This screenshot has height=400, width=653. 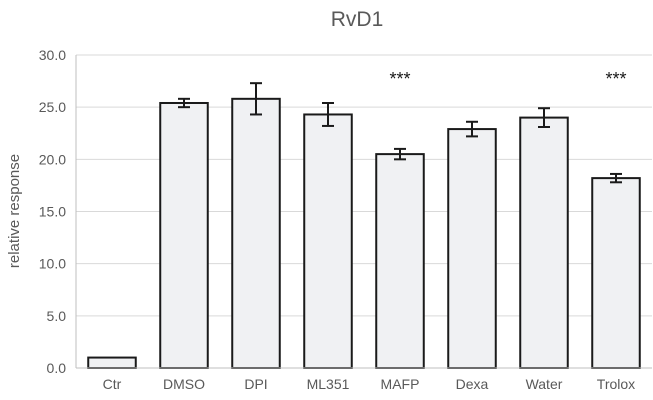 I want to click on y-tick-label: 15.0, so click(x=52, y=212).